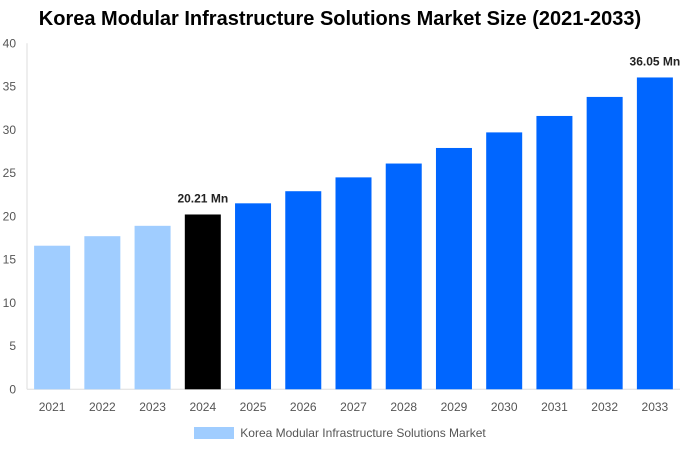 Image resolution: width=680 pixels, height=450 pixels. Describe the element at coordinates (202, 198) in the screenshot. I see `data-label-2024: 20.21 Mn` at that location.